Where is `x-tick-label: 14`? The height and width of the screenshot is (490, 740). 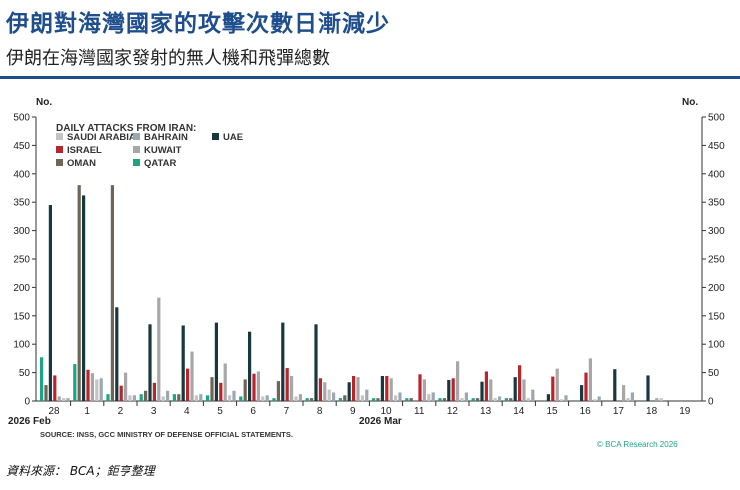
x-tick-label: 14 is located at coordinates (519, 411).